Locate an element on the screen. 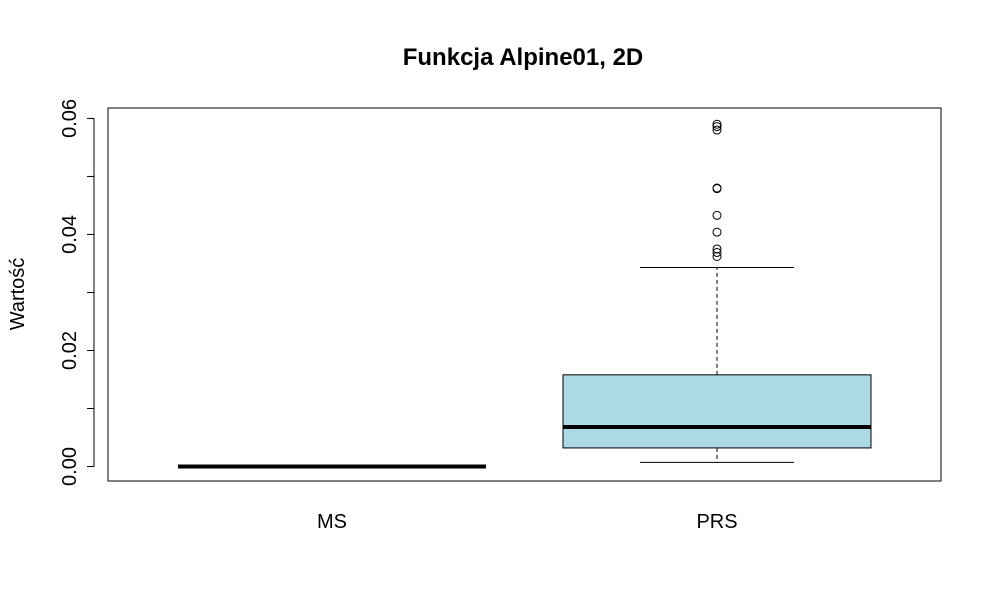 The height and width of the screenshot is (616, 997). y-axis-label: Wartość is located at coordinates (18, 294).